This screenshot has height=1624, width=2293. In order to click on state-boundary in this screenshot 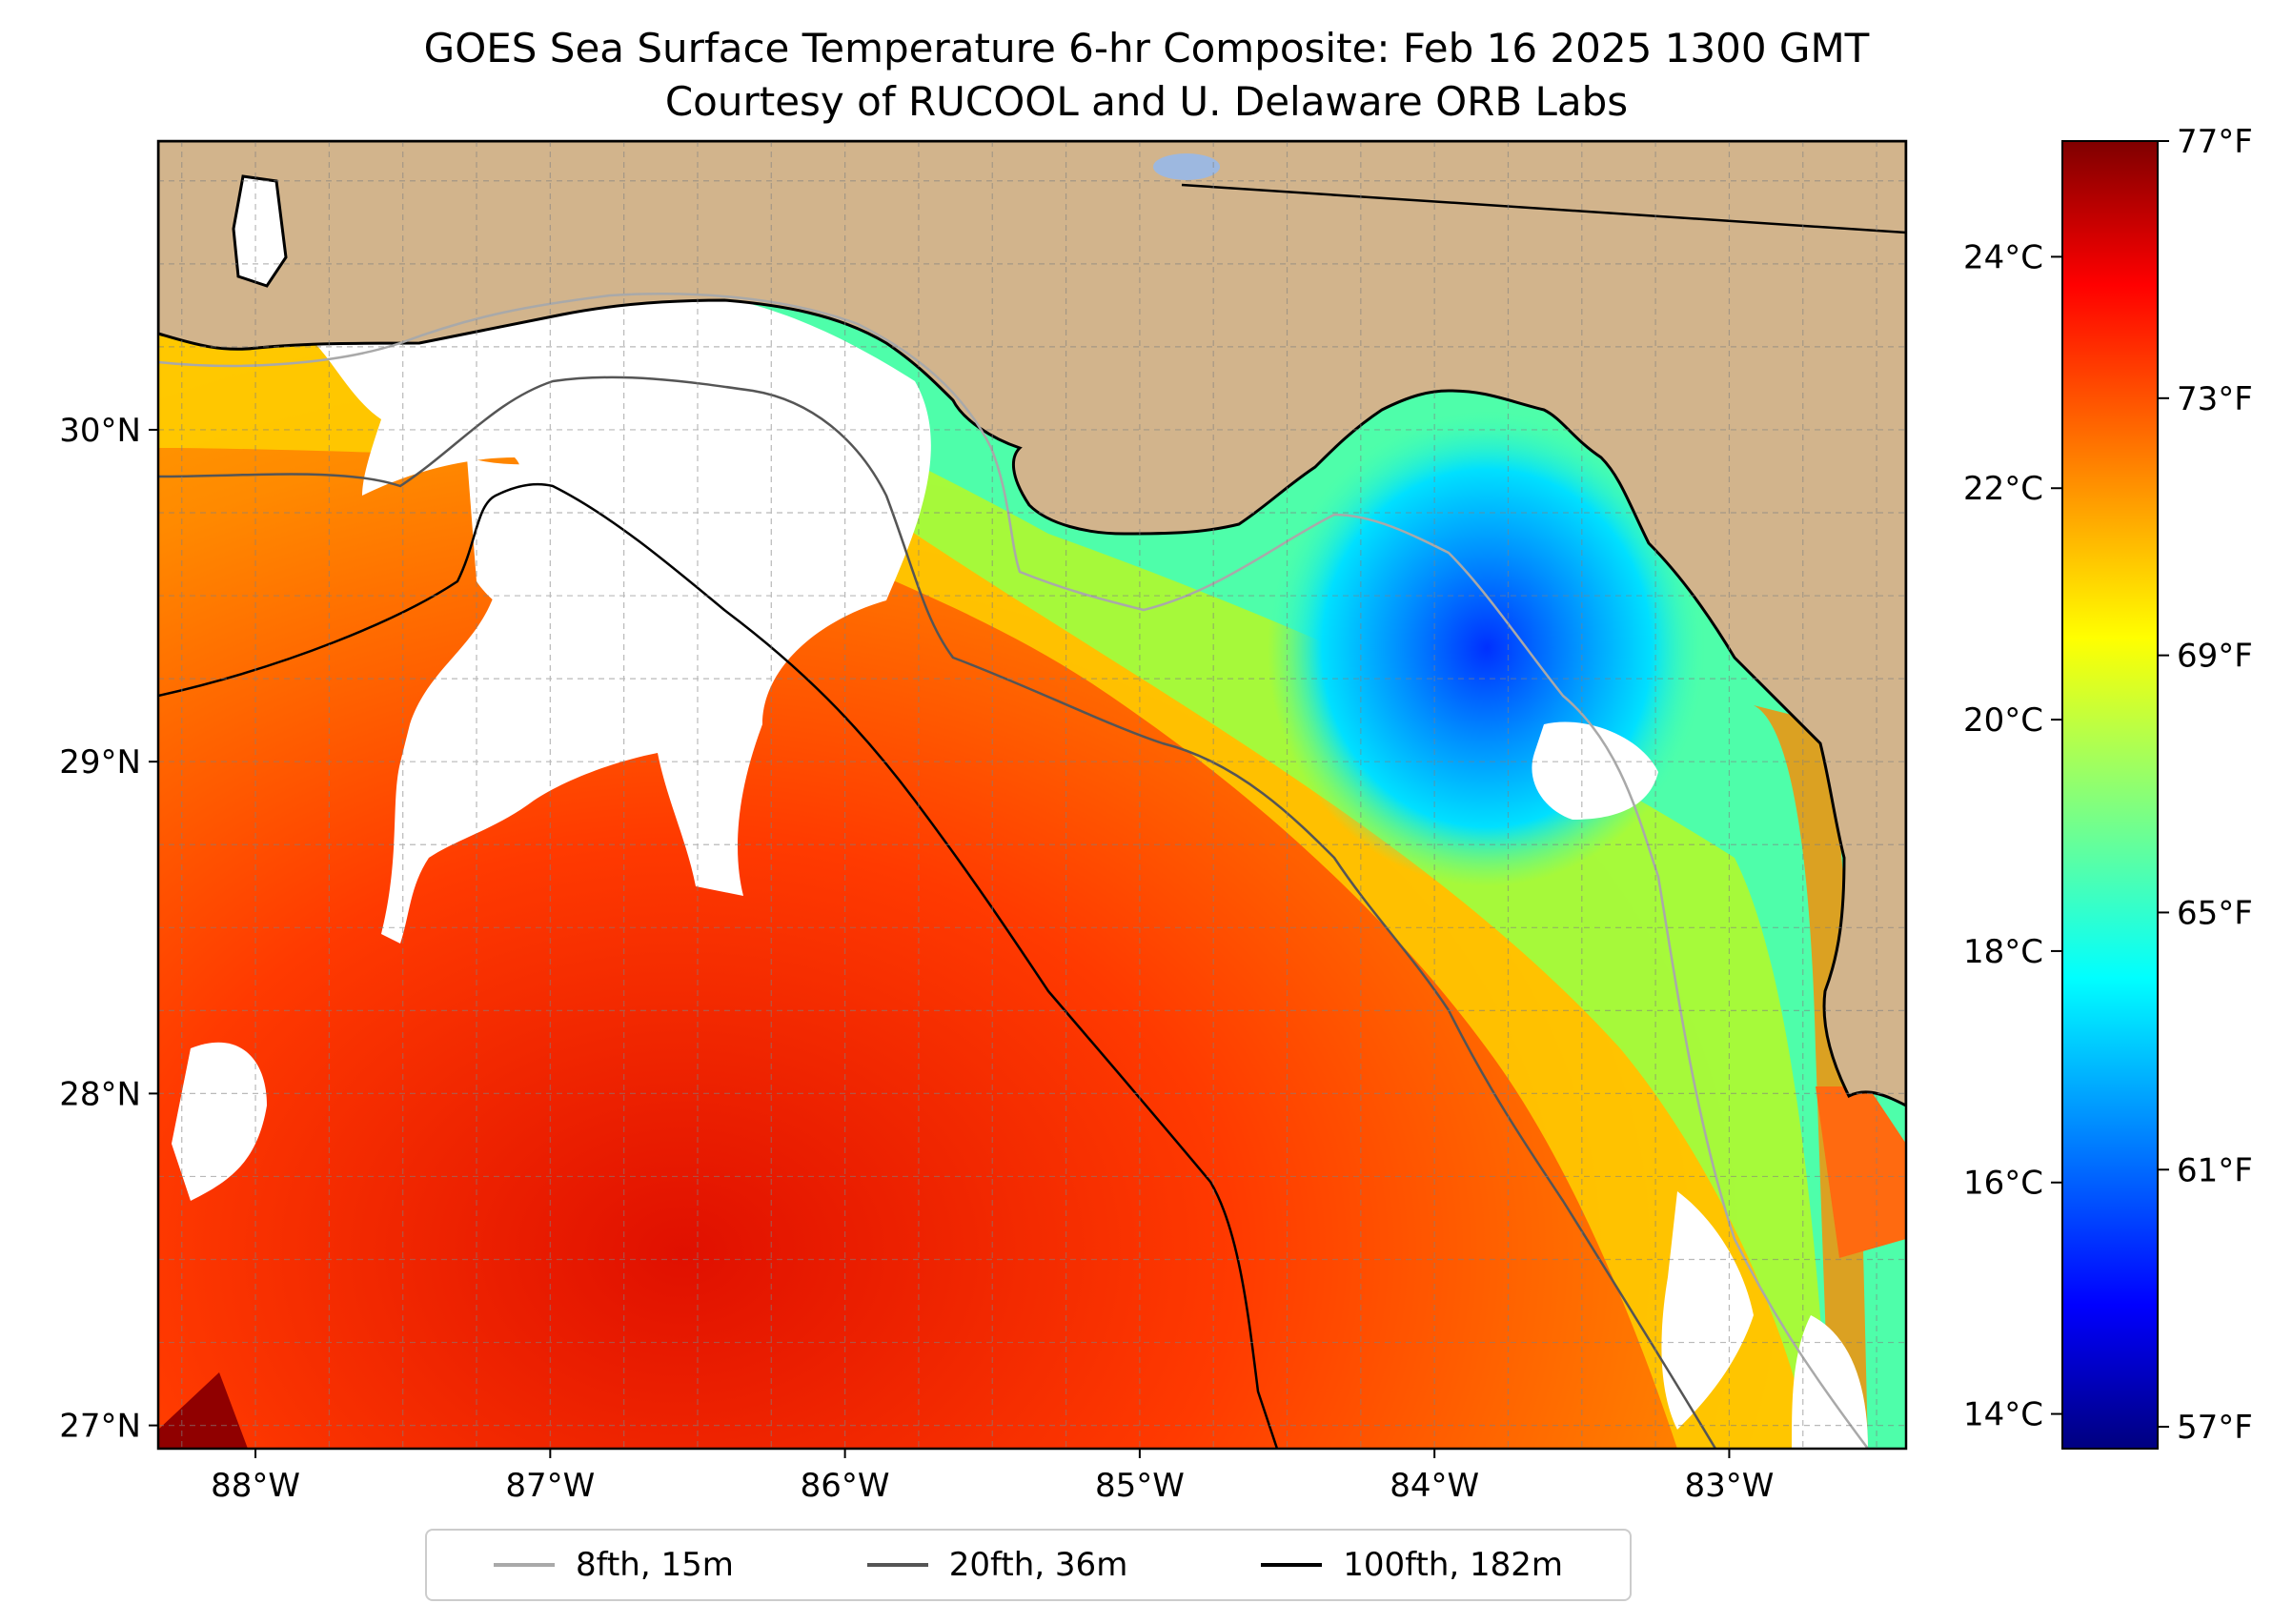, I will do `click(1544, 208)`.